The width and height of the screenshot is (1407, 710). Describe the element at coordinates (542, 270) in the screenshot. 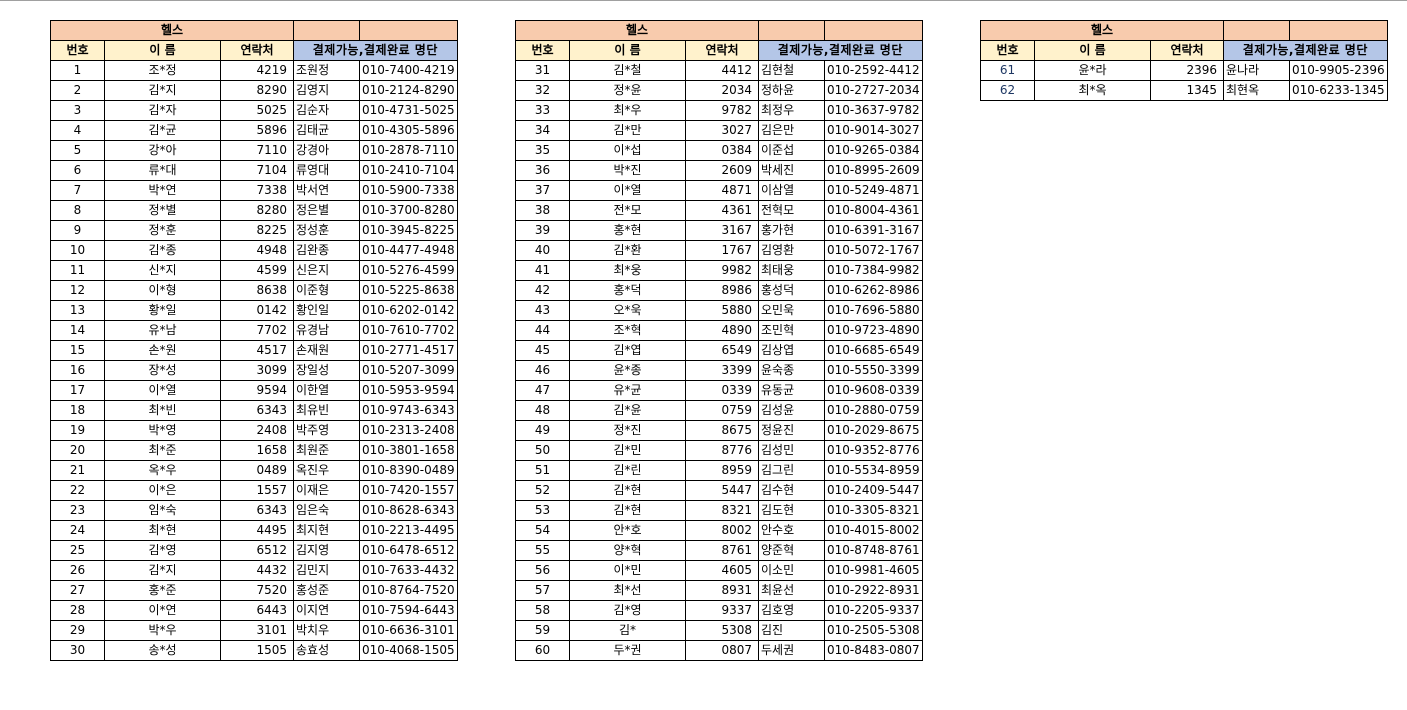

I see `cell-number: 41` at that location.